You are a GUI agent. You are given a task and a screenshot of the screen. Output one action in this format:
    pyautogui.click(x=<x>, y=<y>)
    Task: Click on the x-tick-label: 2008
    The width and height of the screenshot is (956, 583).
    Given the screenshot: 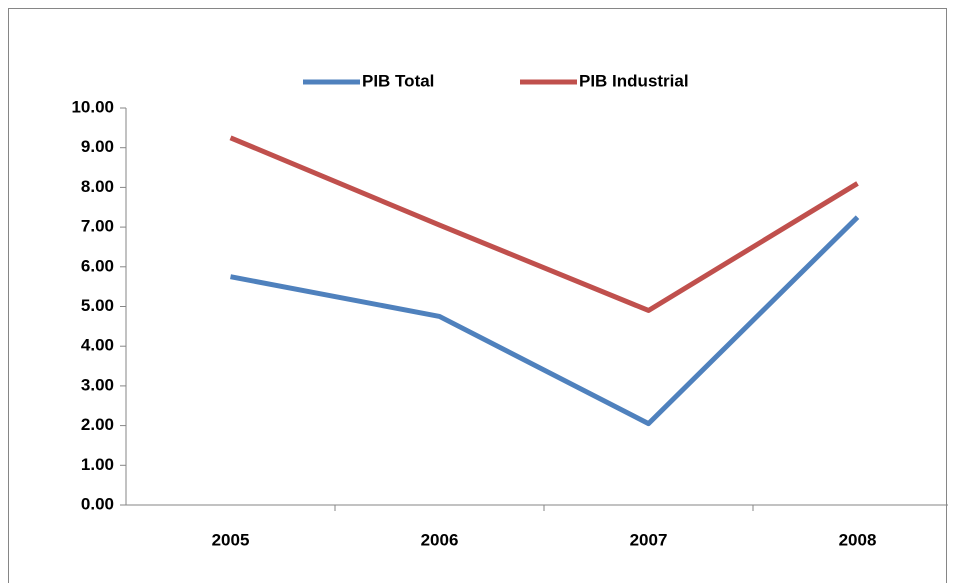 What is the action you would take?
    pyautogui.click(x=858, y=539)
    